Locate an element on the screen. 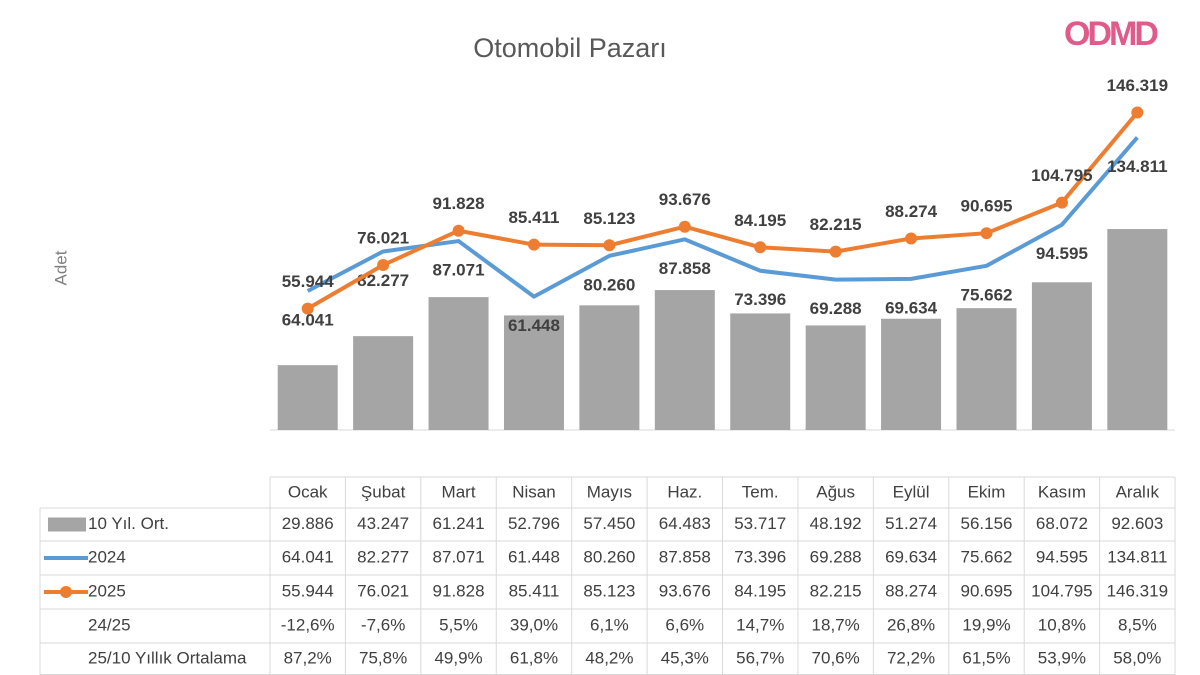 The image size is (1200, 675). table-cell: 82.277 is located at coordinates (383, 556).